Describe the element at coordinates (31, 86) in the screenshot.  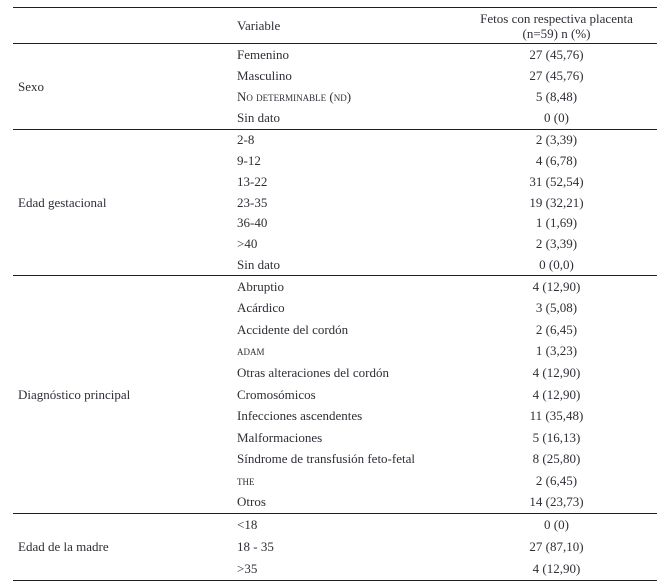
I see `group-label-sexo: Sexo` at that location.